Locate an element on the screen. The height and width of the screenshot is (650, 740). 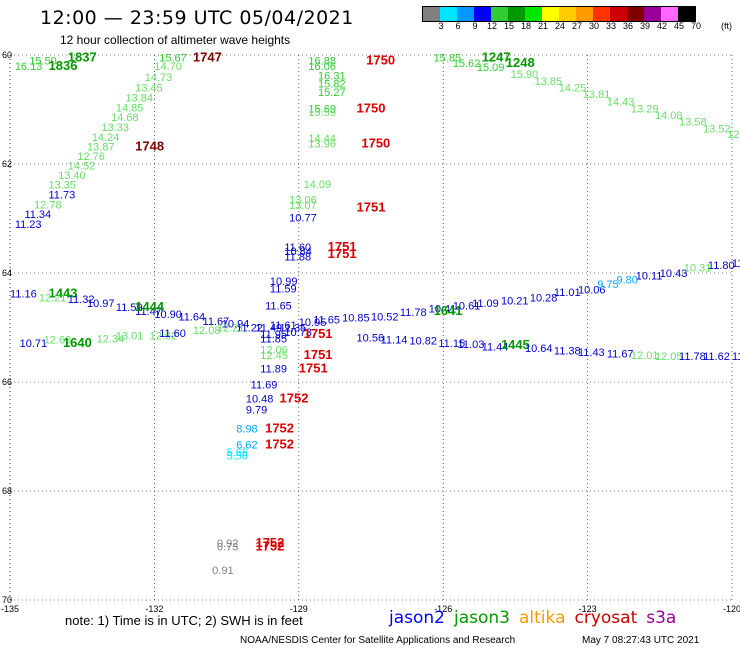
longitude-label: -123 is located at coordinates (588, 609).